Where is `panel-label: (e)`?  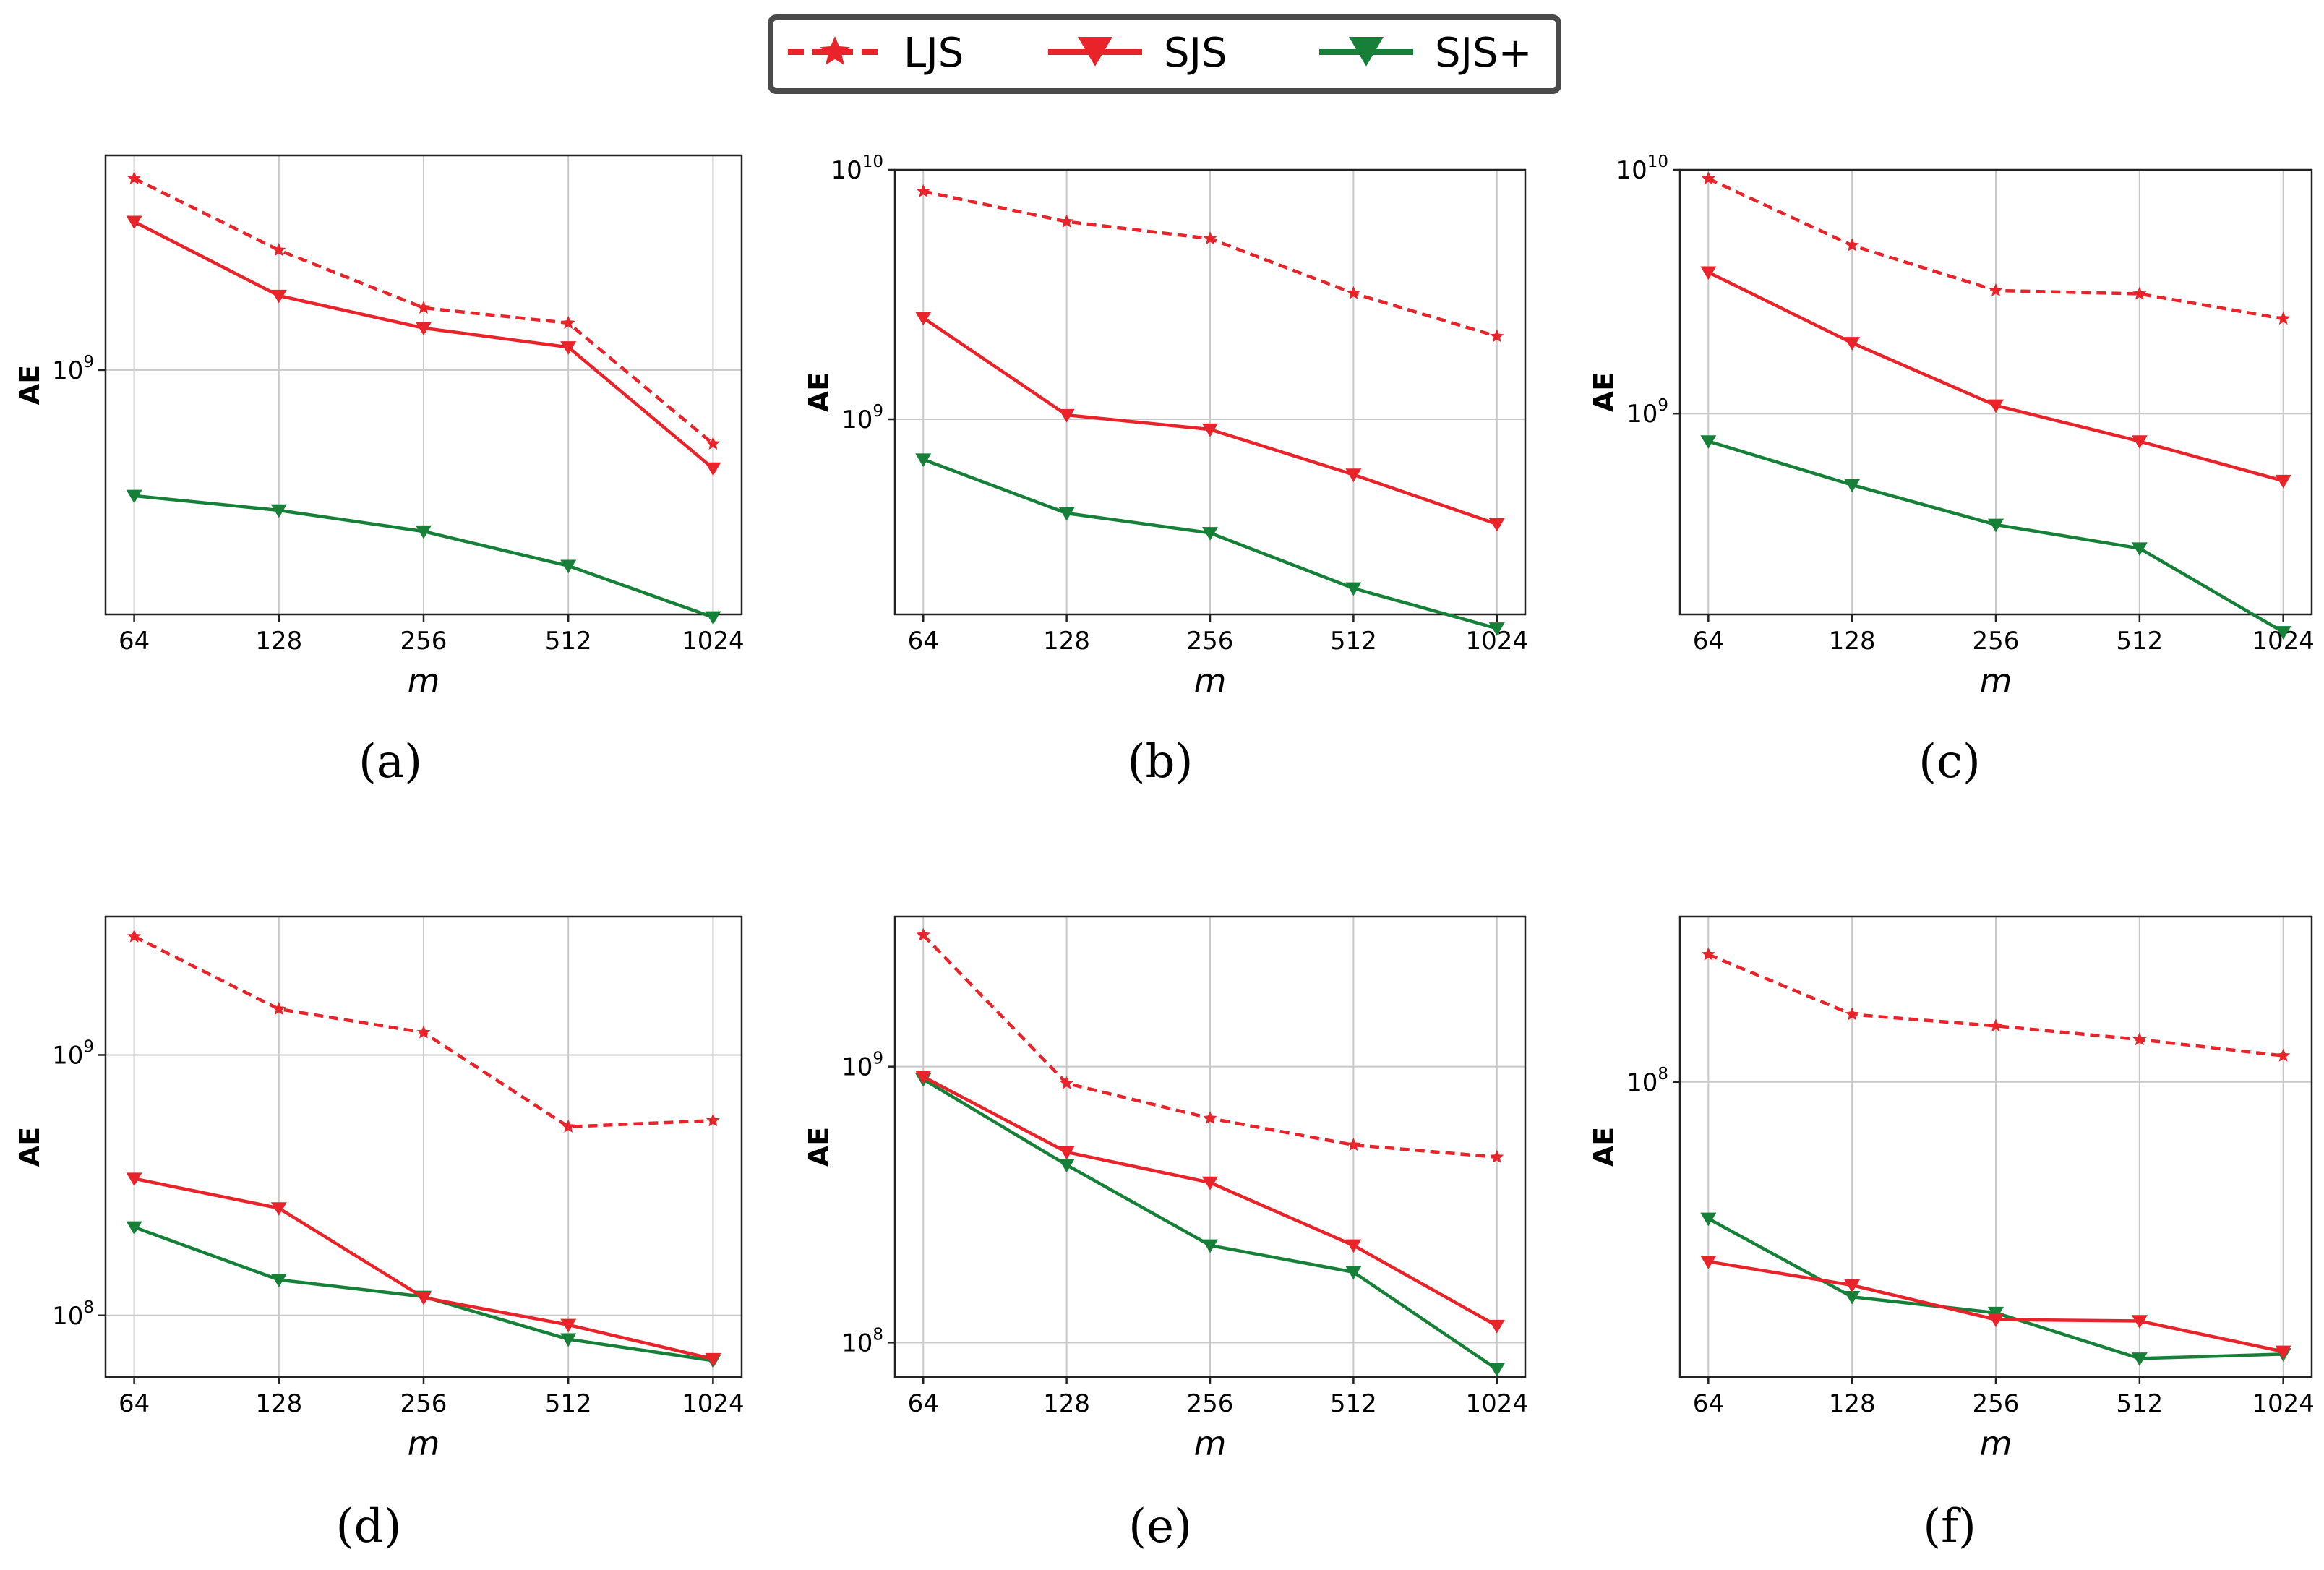 panel-label: (e) is located at coordinates (1160, 1526).